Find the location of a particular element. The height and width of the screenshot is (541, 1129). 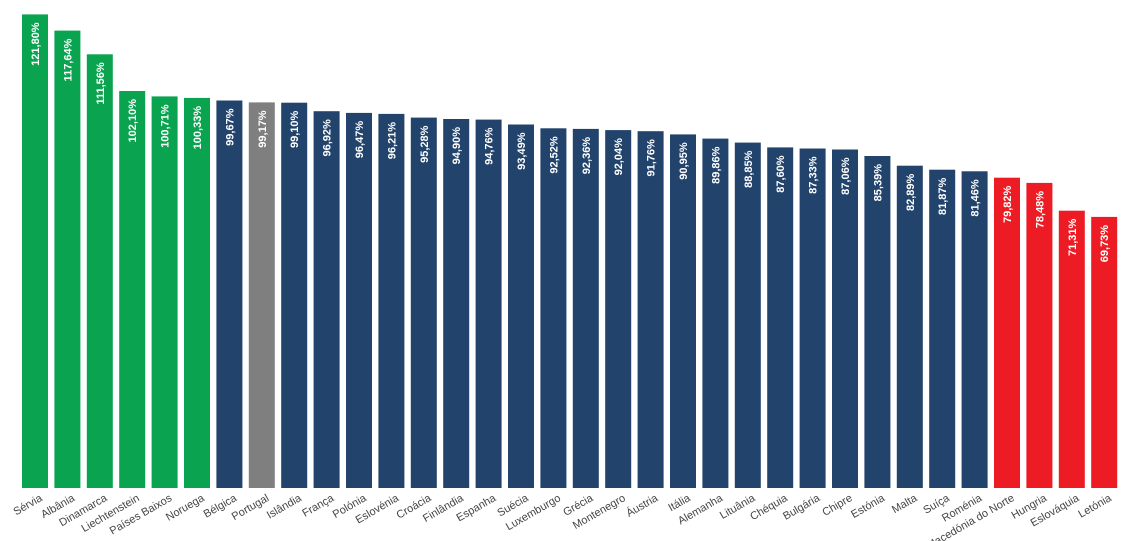

category-label-9: Islândia is located at coordinates (285, 507).